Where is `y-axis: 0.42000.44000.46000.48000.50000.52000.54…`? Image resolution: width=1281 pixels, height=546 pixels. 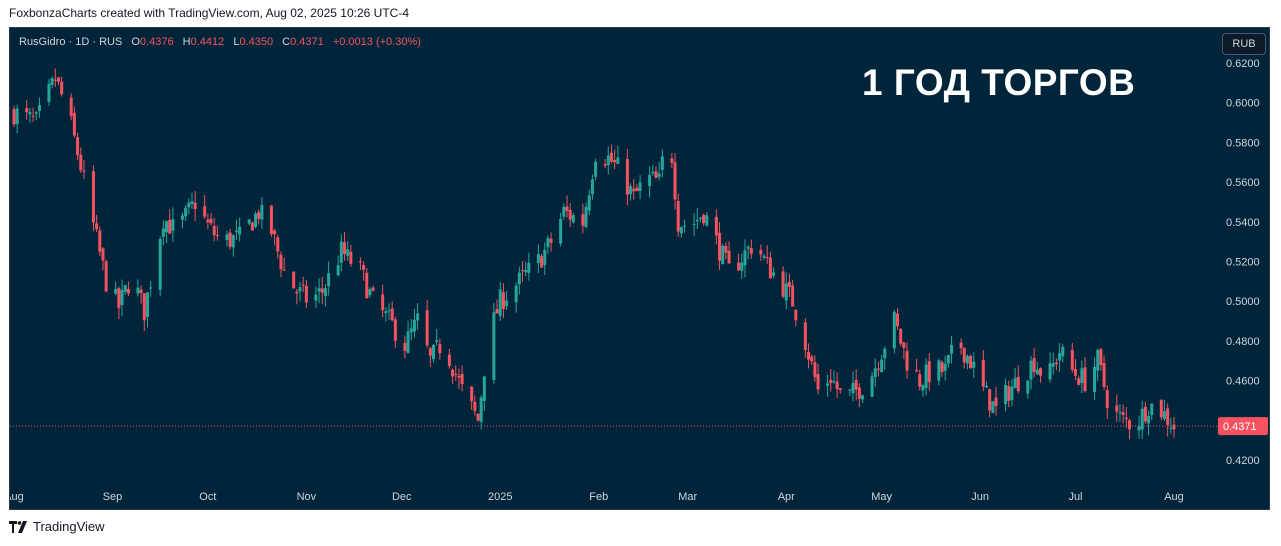 y-axis: 0.42000.44000.46000.48000.50000.52000.54… is located at coordinates (1243, 262).